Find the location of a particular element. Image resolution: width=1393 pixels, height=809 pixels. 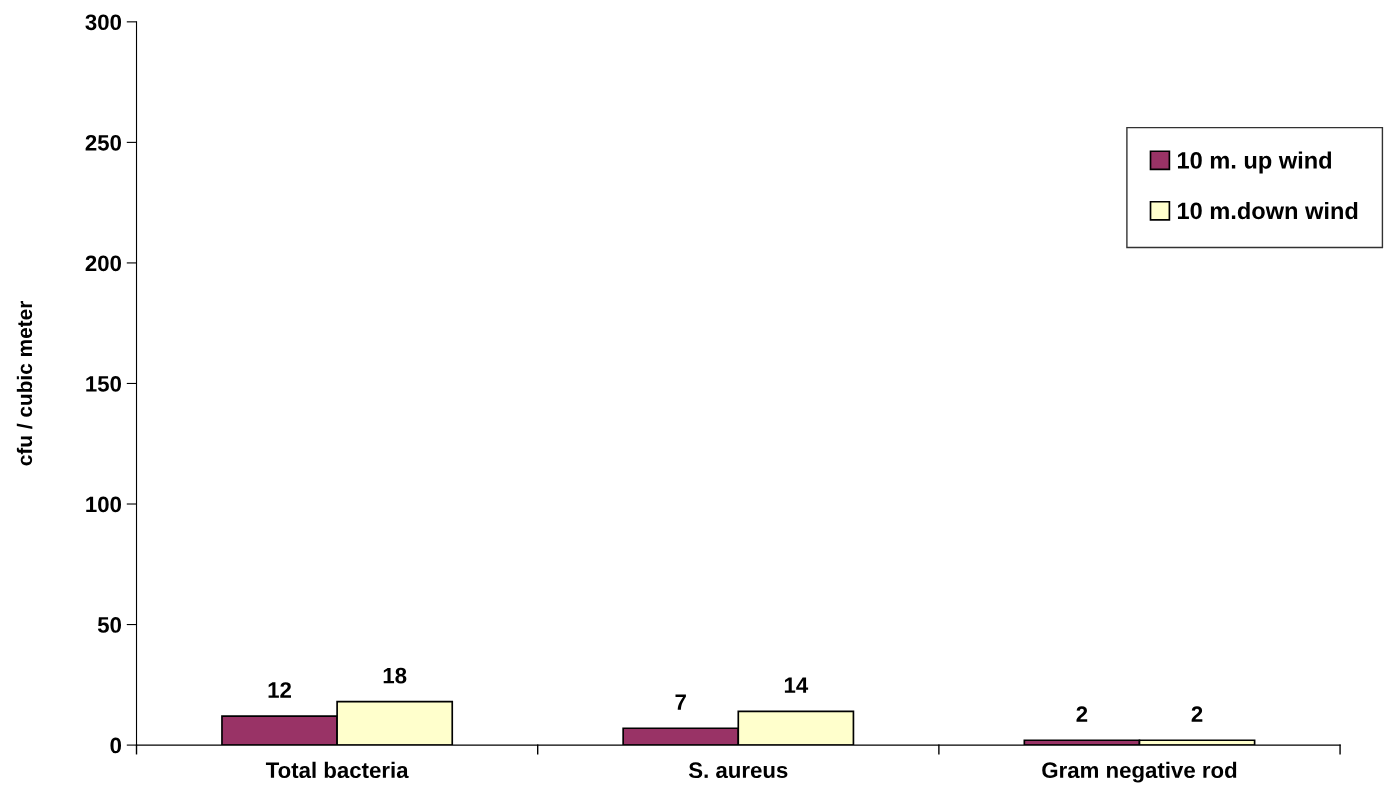

data-label: 12 is located at coordinates (280, 690).